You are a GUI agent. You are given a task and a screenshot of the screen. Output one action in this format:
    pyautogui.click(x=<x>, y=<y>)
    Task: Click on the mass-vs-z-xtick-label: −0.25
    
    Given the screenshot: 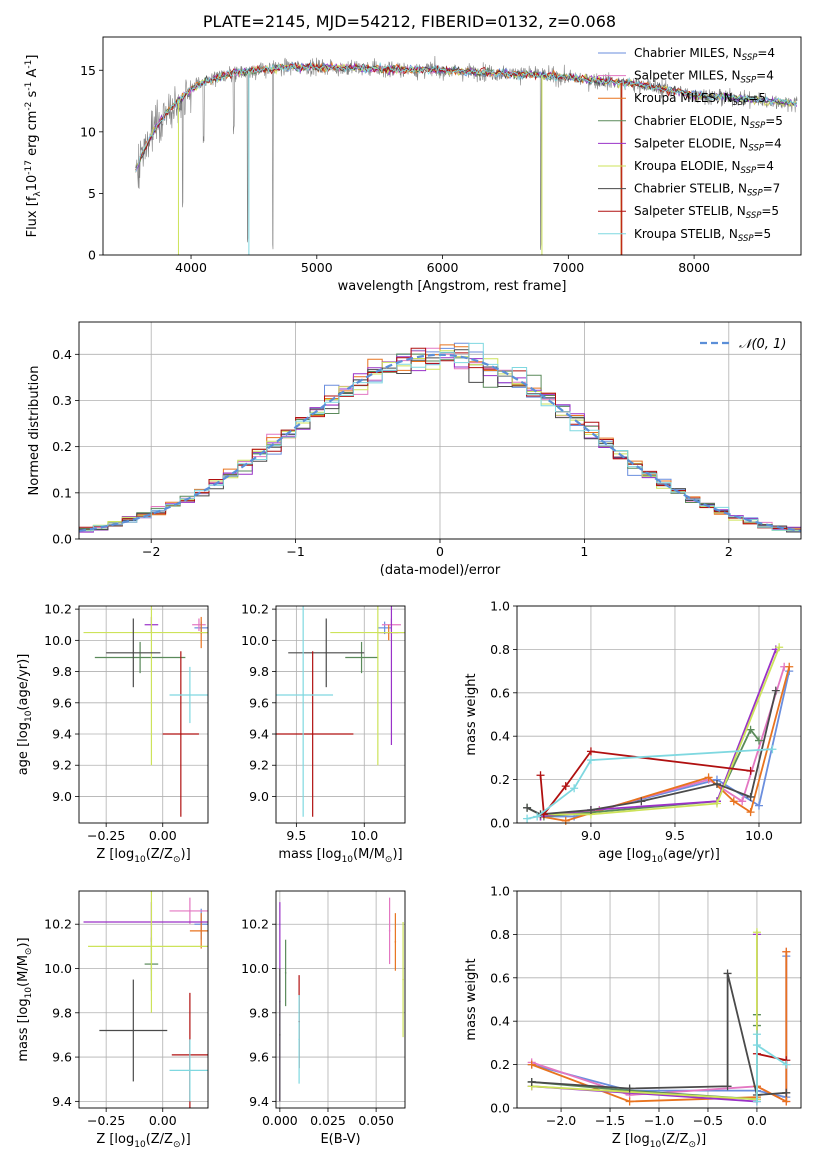 What is the action you would take?
    pyautogui.click(x=106, y=1120)
    